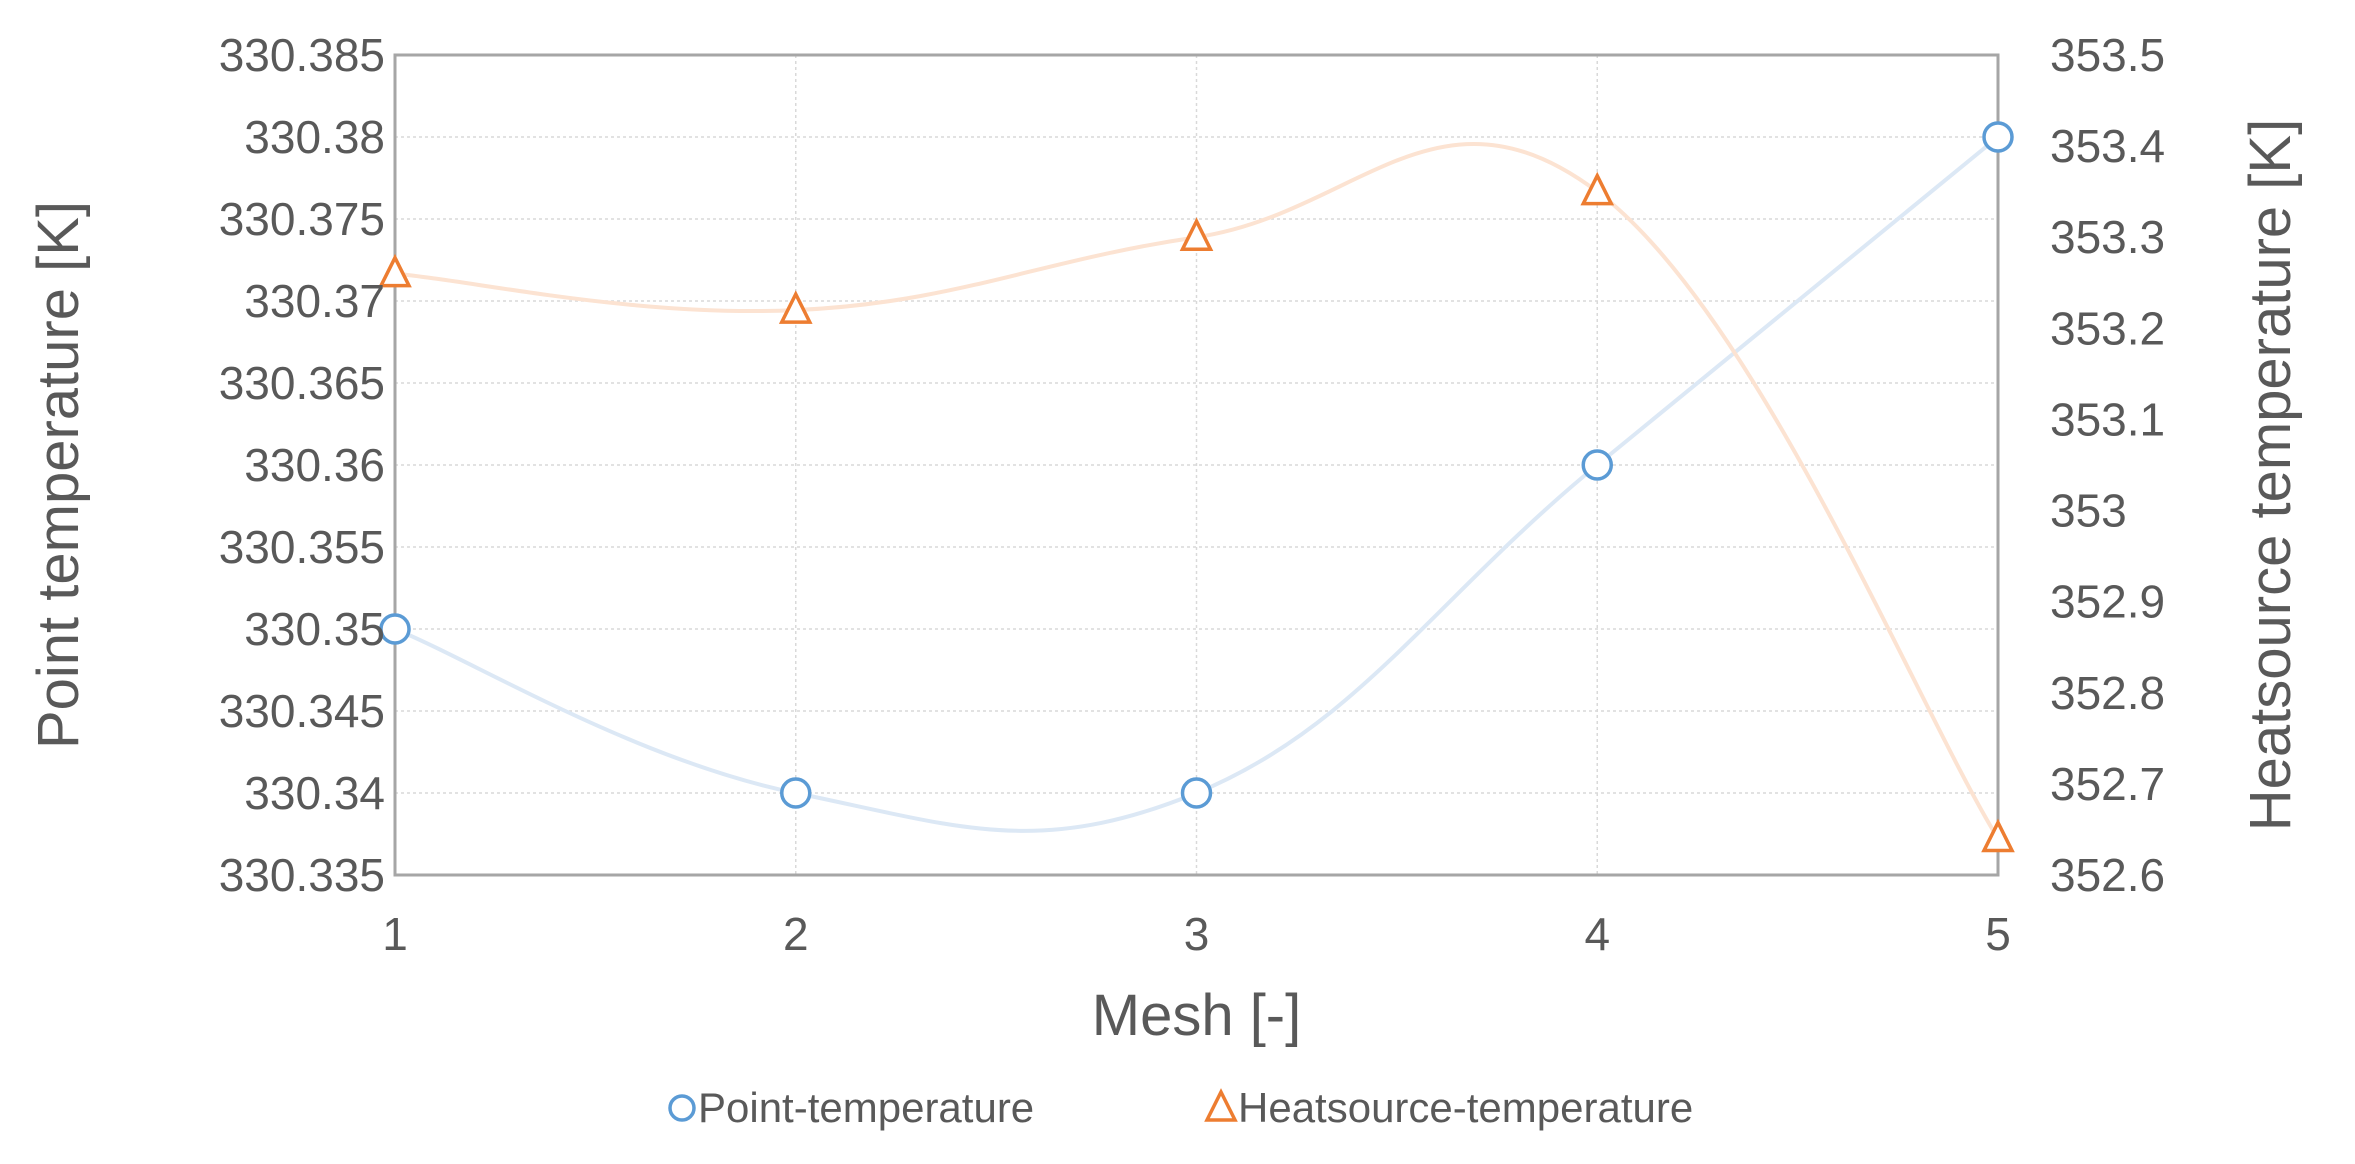 The width and height of the screenshot is (2355, 1164). I want to click on right-y-tick-label: 353.3, so click(2107, 237).